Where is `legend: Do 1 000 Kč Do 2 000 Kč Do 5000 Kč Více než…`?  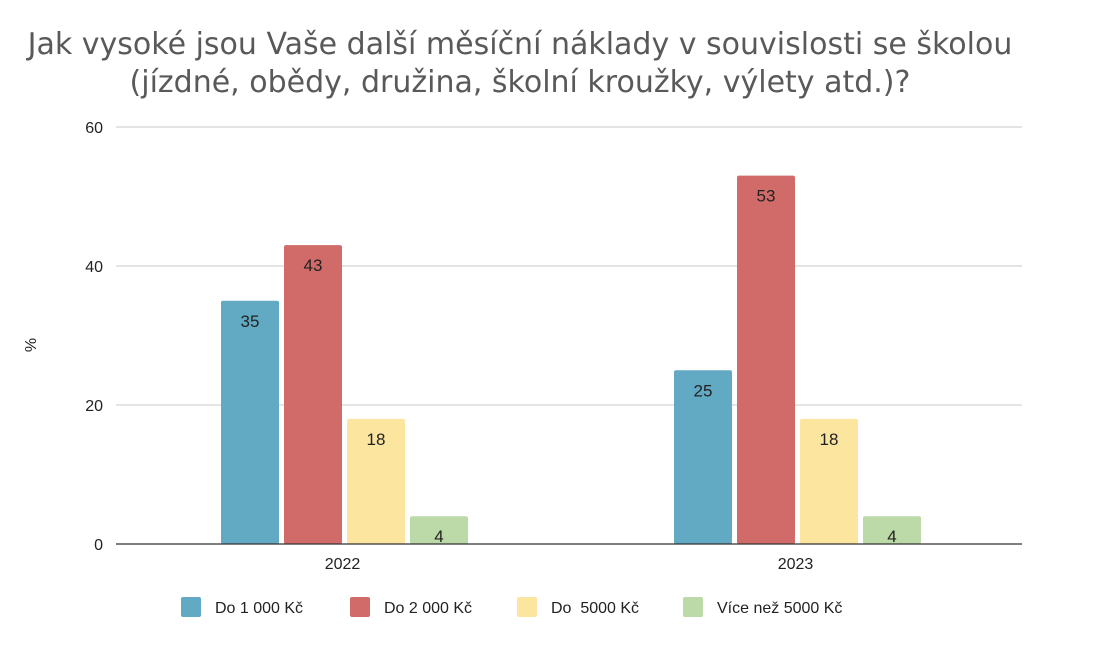 legend: Do 1 000 Kč Do 2 000 Kč Do 5000 Kč Více než… is located at coordinates (511, 607).